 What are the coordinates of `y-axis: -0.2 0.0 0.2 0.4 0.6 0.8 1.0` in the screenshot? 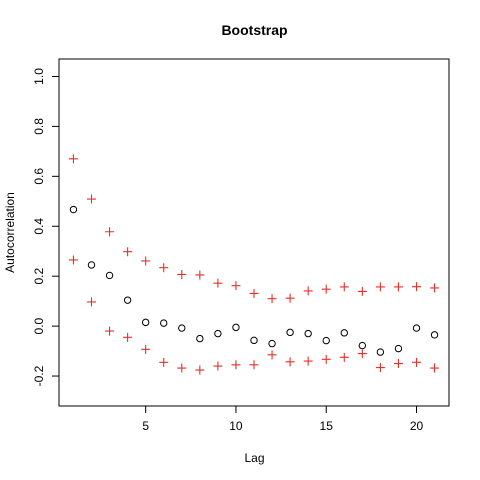 It's located at (45, 227).